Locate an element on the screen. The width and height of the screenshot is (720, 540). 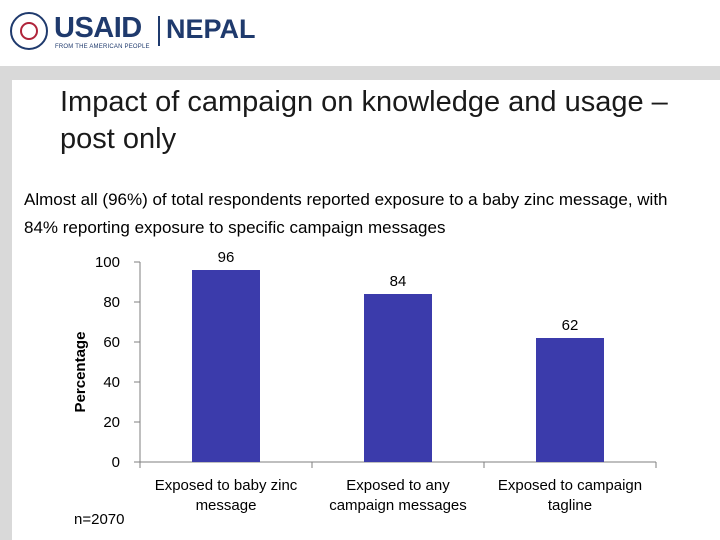
sample-size-note: n=2070 is located at coordinates (99, 519).